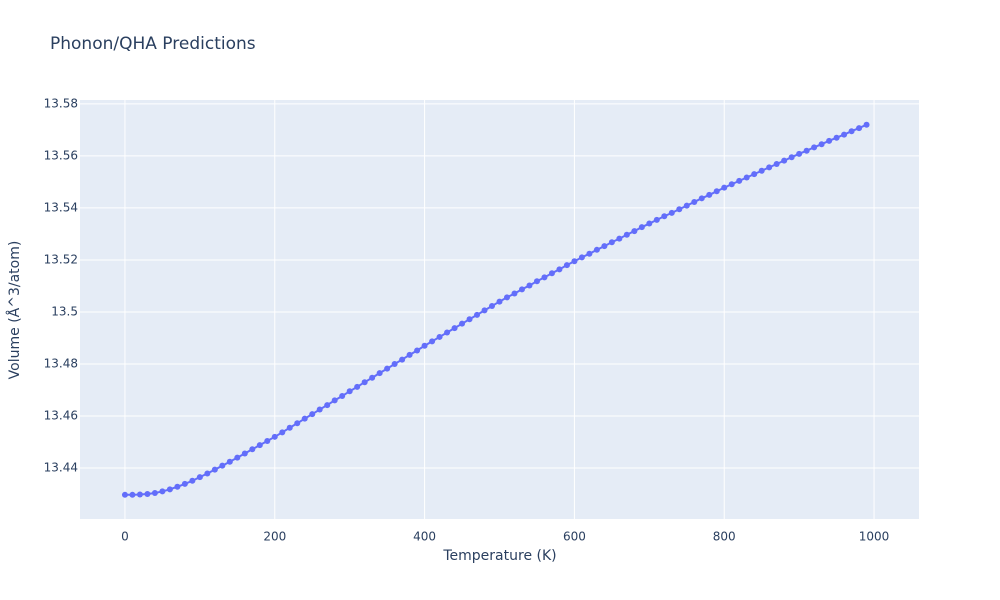 The image size is (1000, 600). I want to click on x-axis-title: Temperature (K), so click(499, 556).